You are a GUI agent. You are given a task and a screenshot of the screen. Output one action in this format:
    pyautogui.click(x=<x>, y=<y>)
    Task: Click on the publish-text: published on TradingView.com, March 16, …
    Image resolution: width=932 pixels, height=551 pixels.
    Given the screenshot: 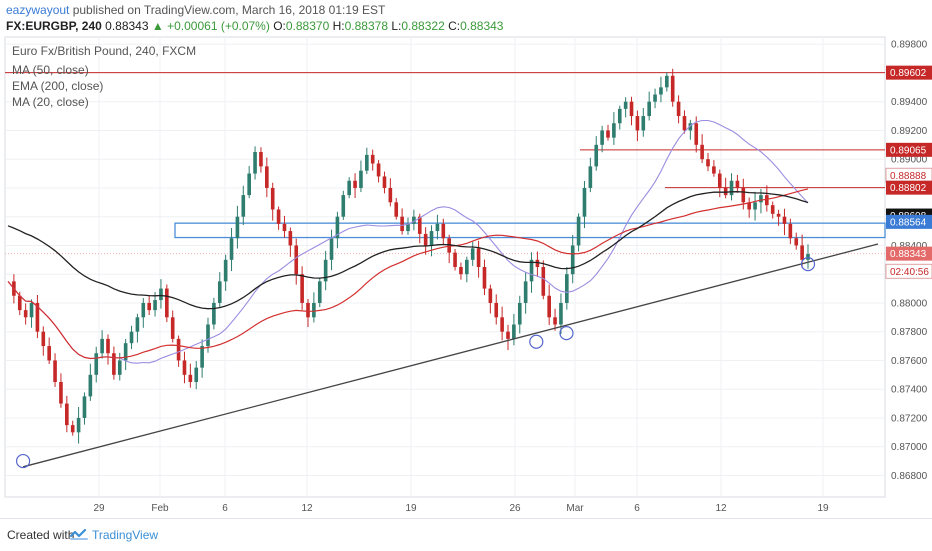 What is the action you would take?
    pyautogui.click(x=227, y=10)
    